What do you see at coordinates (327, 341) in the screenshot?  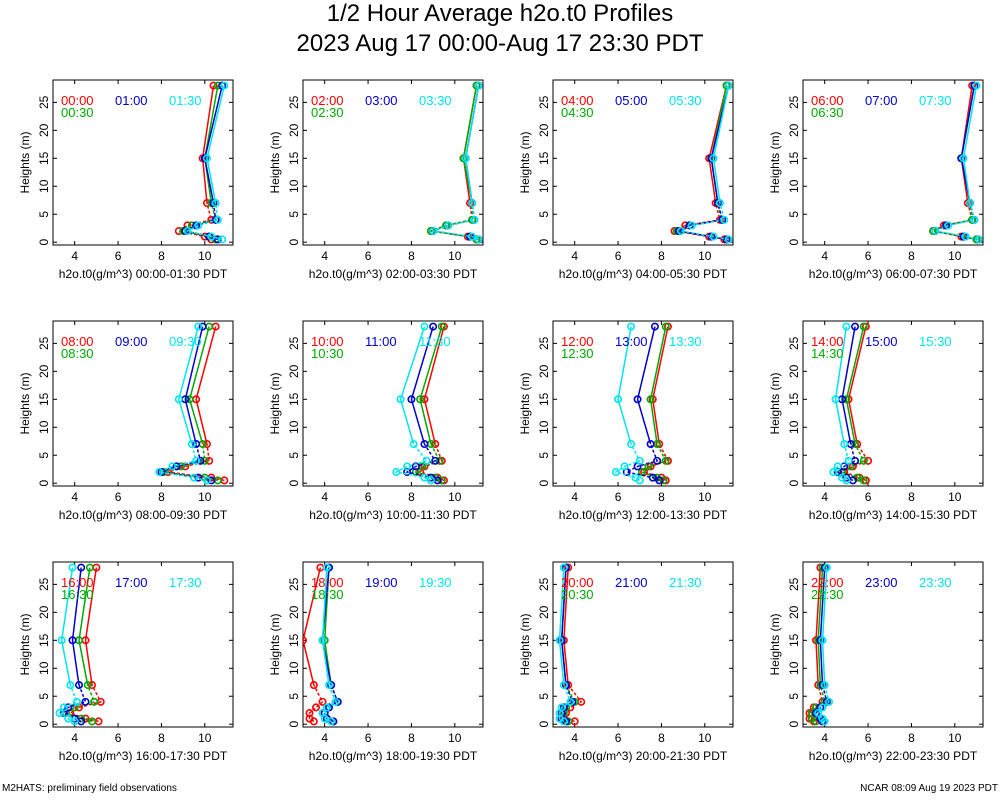 I see `legend-label: 10:00` at bounding box center [327, 341].